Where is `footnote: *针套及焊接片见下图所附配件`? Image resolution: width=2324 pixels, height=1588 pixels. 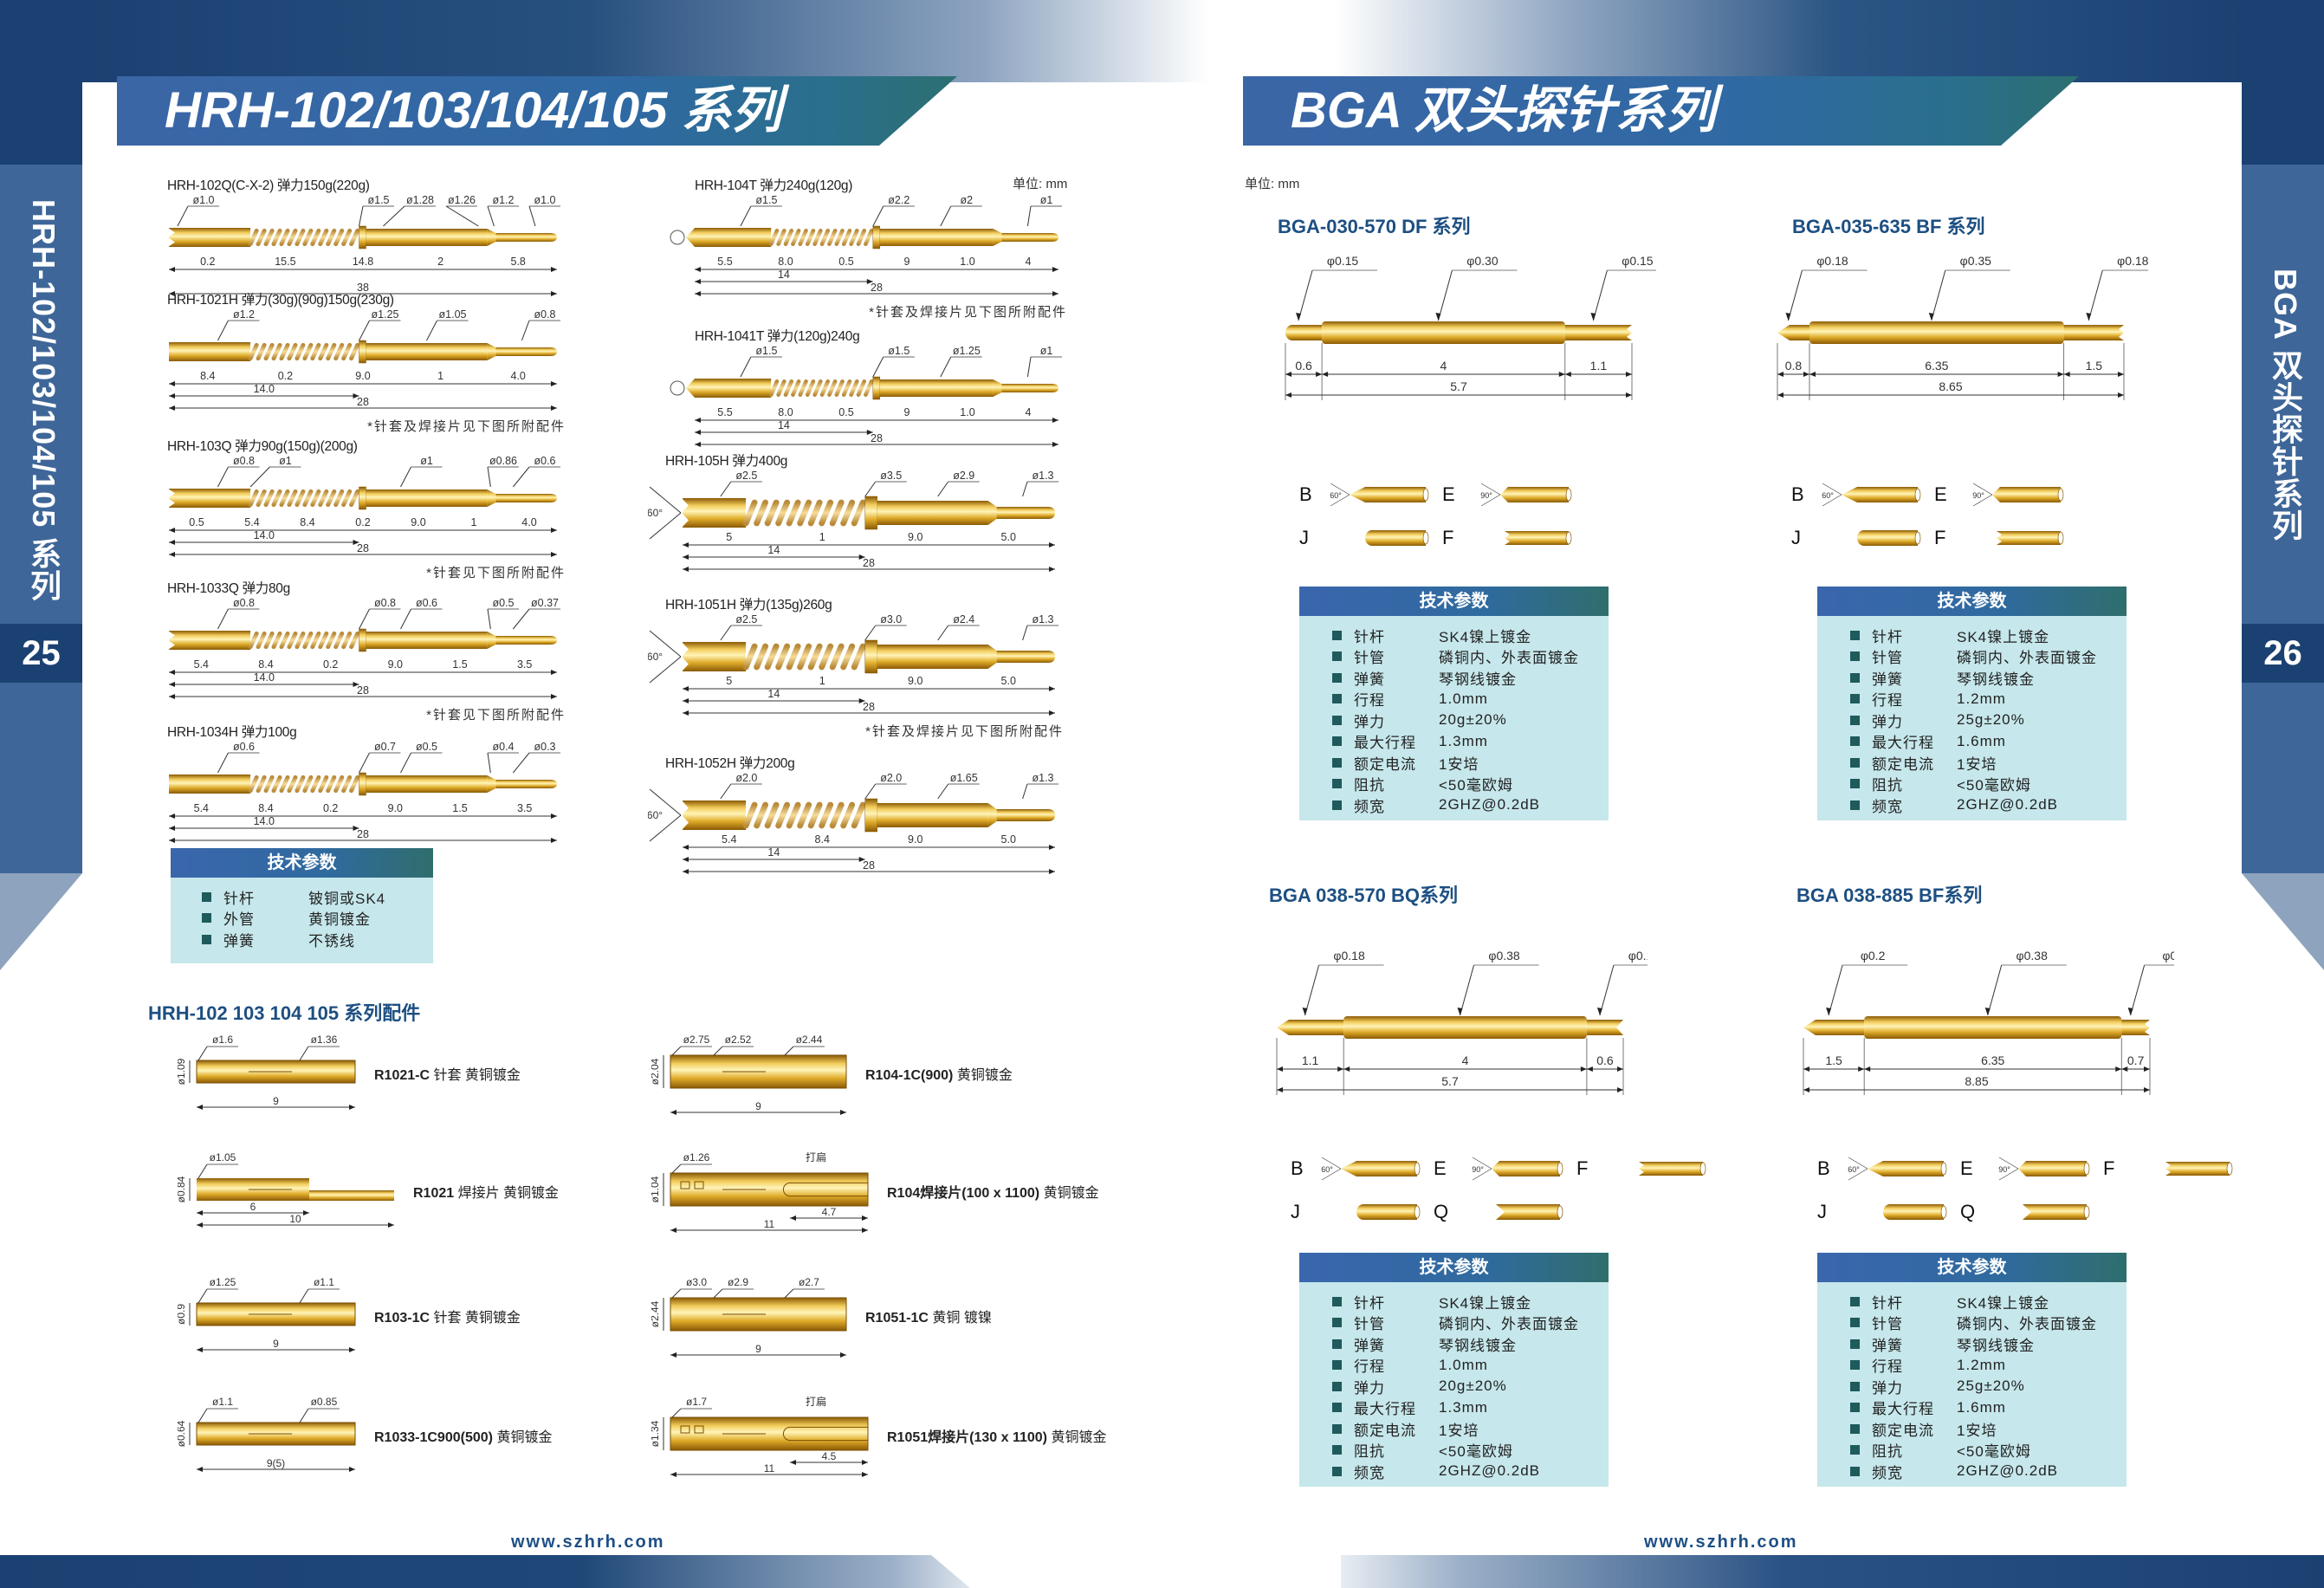
footnote: *针套及焊接片见下图所附配件 is located at coordinates (964, 731).